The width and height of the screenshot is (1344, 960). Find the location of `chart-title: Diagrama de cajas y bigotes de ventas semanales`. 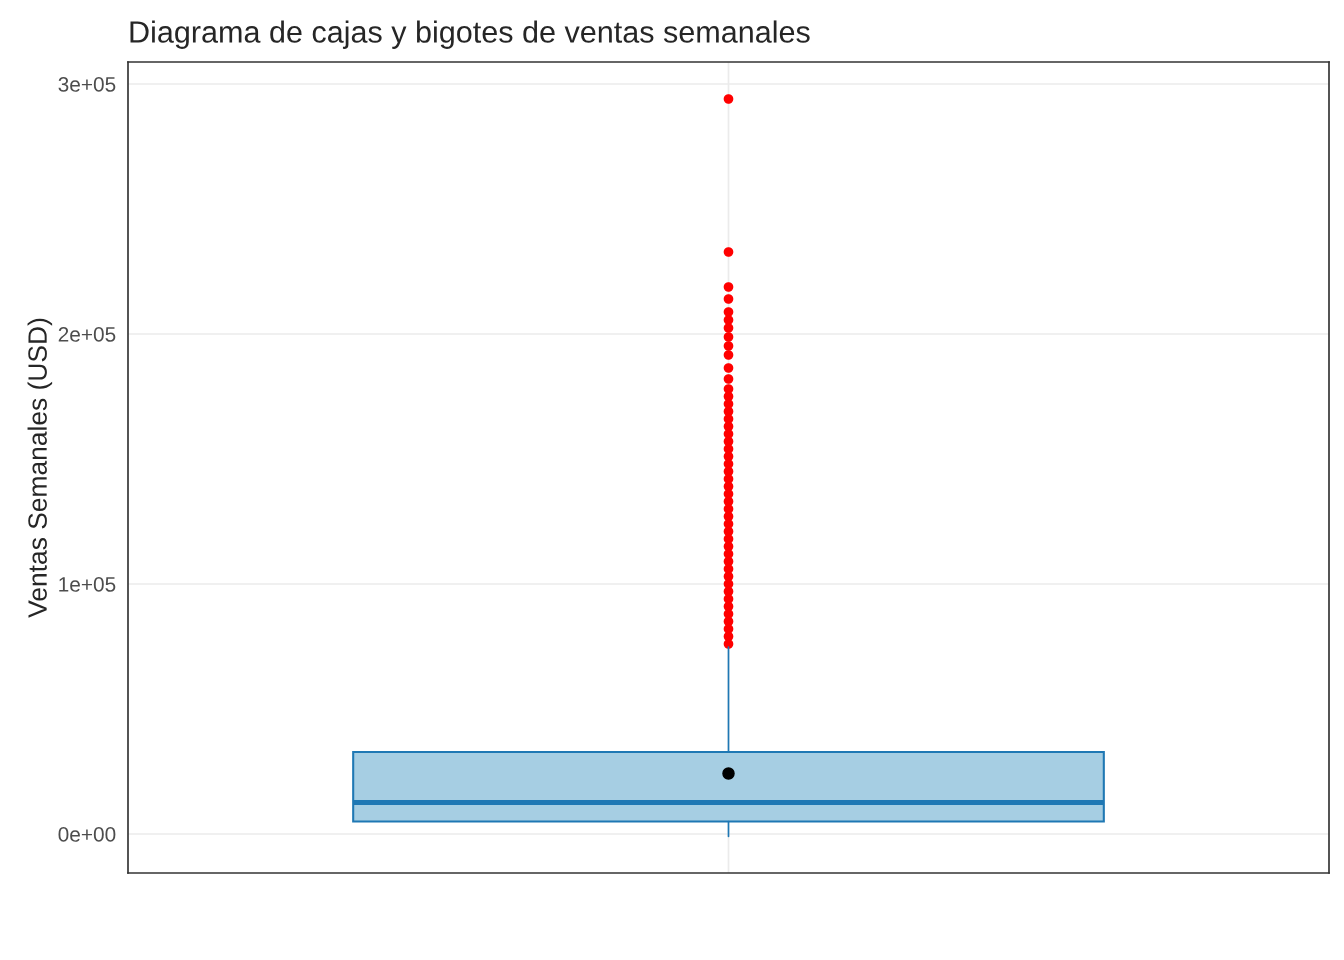

chart-title: Diagrama de cajas y bigotes de ventas semanales is located at coordinates (470, 34).